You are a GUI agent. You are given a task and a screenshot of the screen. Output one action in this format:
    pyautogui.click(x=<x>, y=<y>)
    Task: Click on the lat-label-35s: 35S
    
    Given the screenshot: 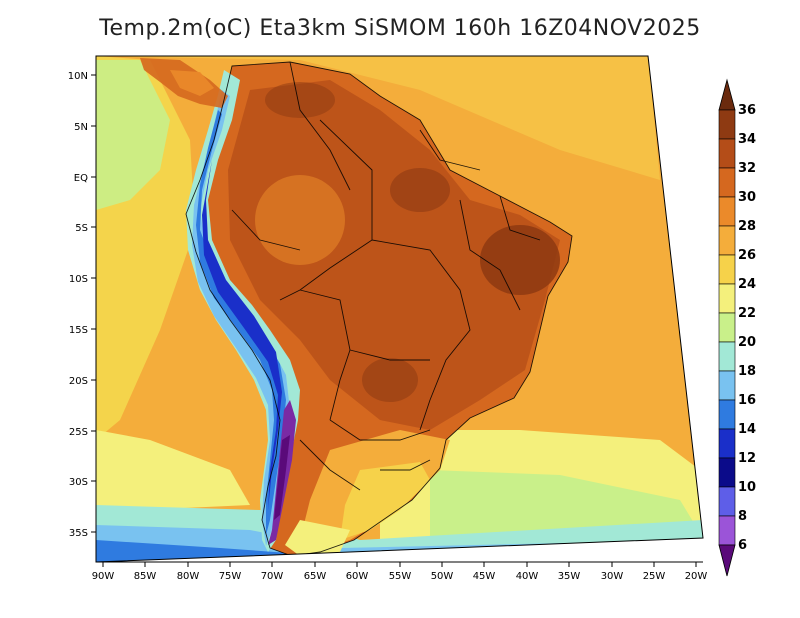 What is the action you would take?
    pyautogui.click(x=78, y=533)
    